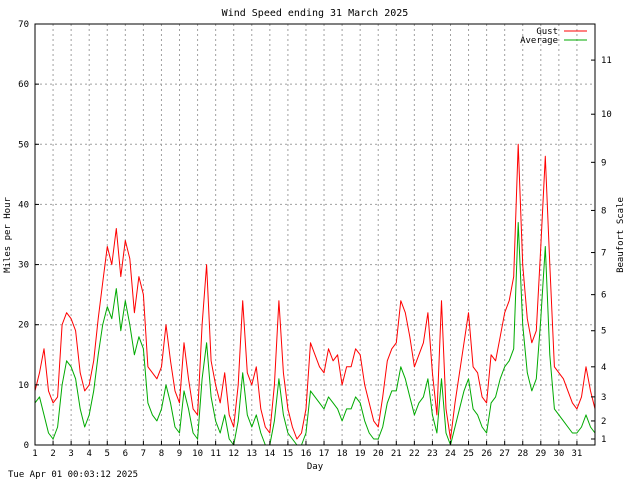  I want to click on x-tick-label: 24, so click(450, 454).